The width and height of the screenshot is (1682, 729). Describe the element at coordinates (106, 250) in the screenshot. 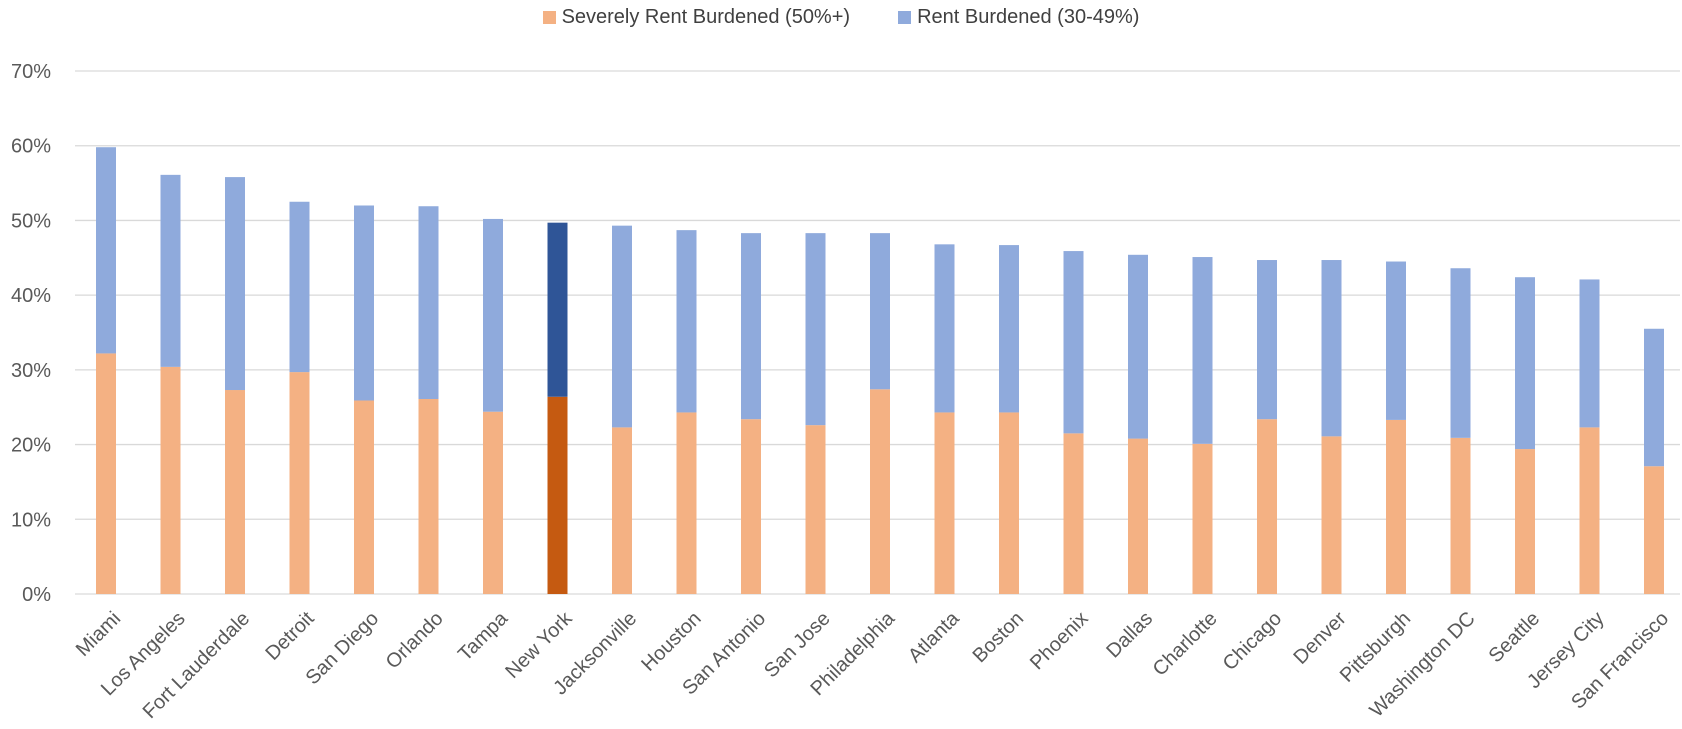

I see `bar-miami-rent-burdened` at that location.